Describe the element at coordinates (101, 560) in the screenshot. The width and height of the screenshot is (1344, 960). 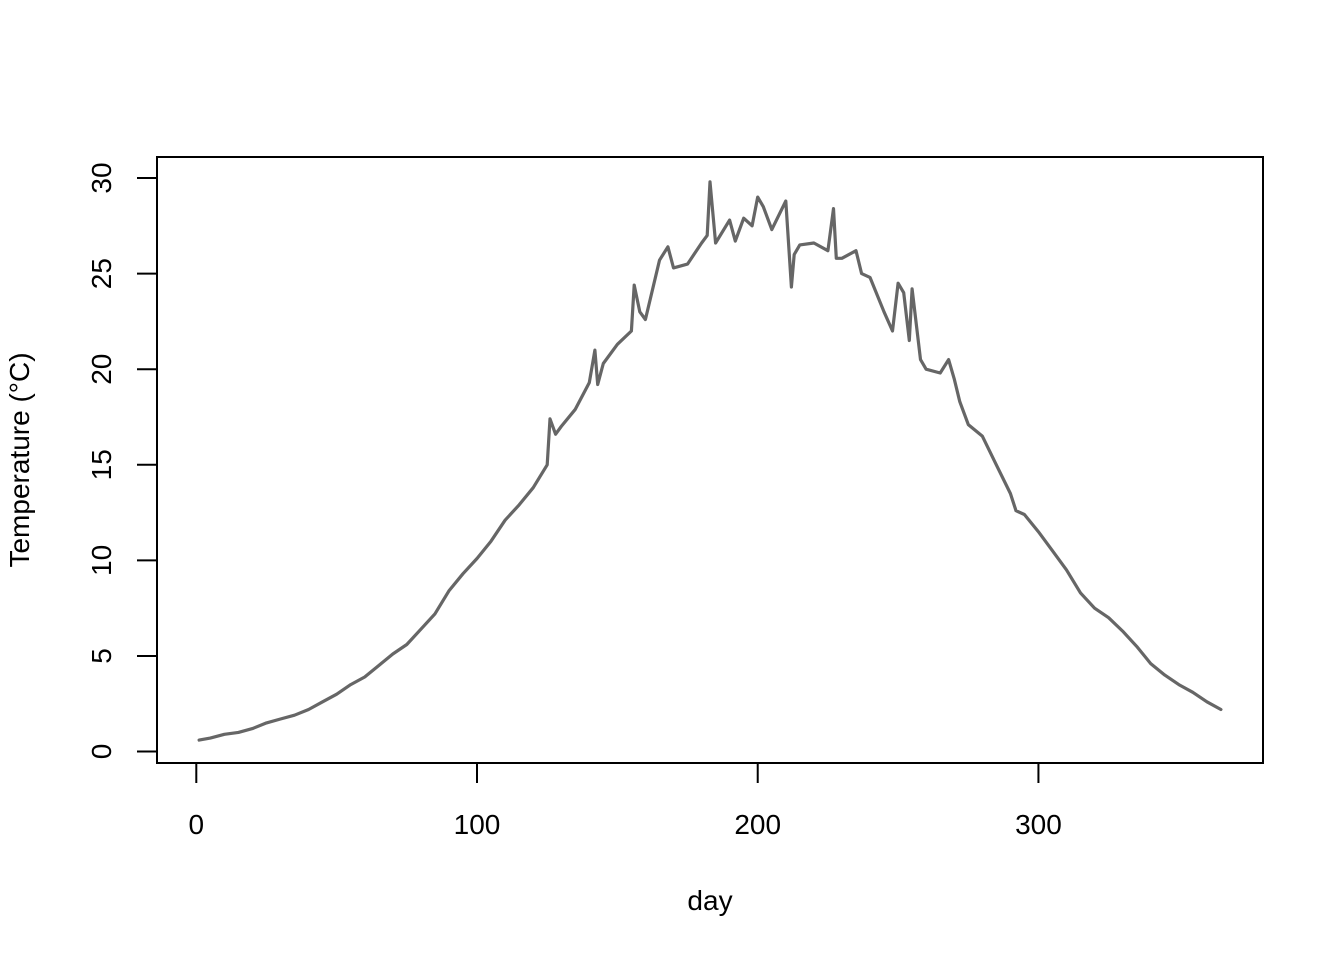
I see `y-tick-label: 10` at that location.